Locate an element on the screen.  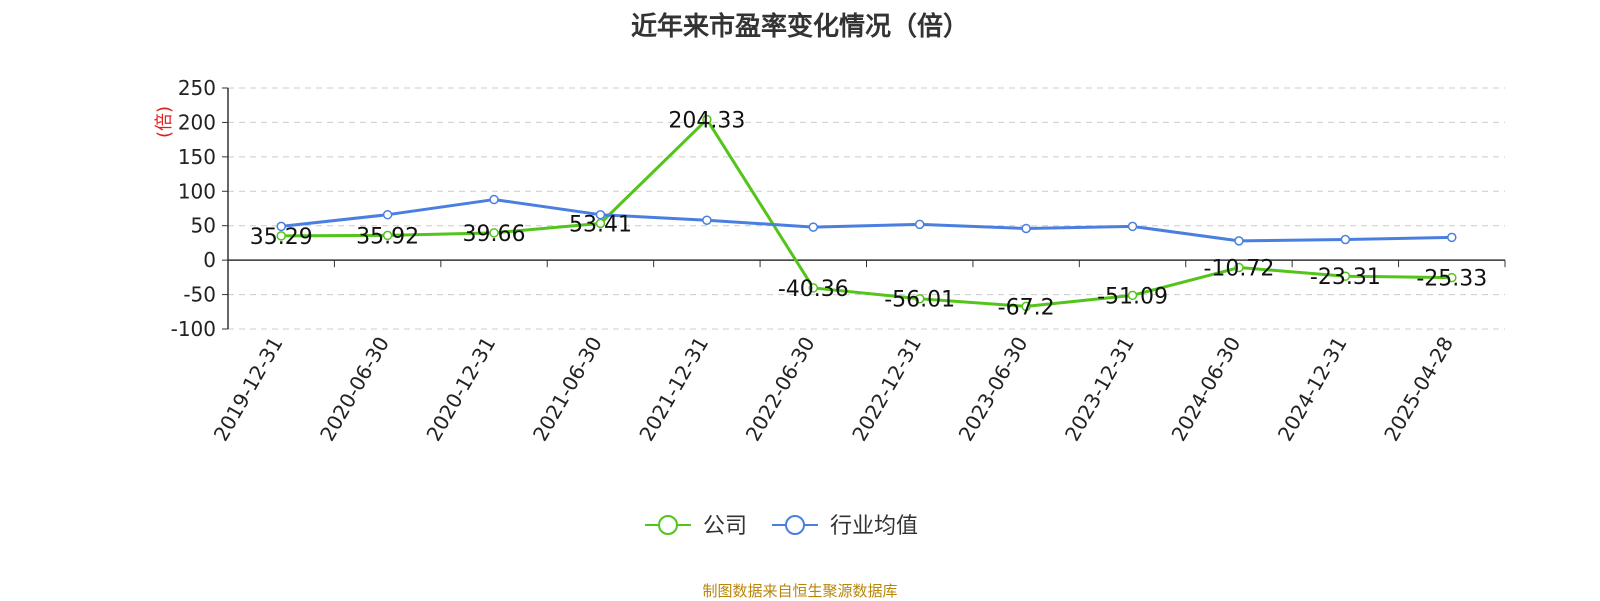
data-label: 39.66 is located at coordinates (494, 234).